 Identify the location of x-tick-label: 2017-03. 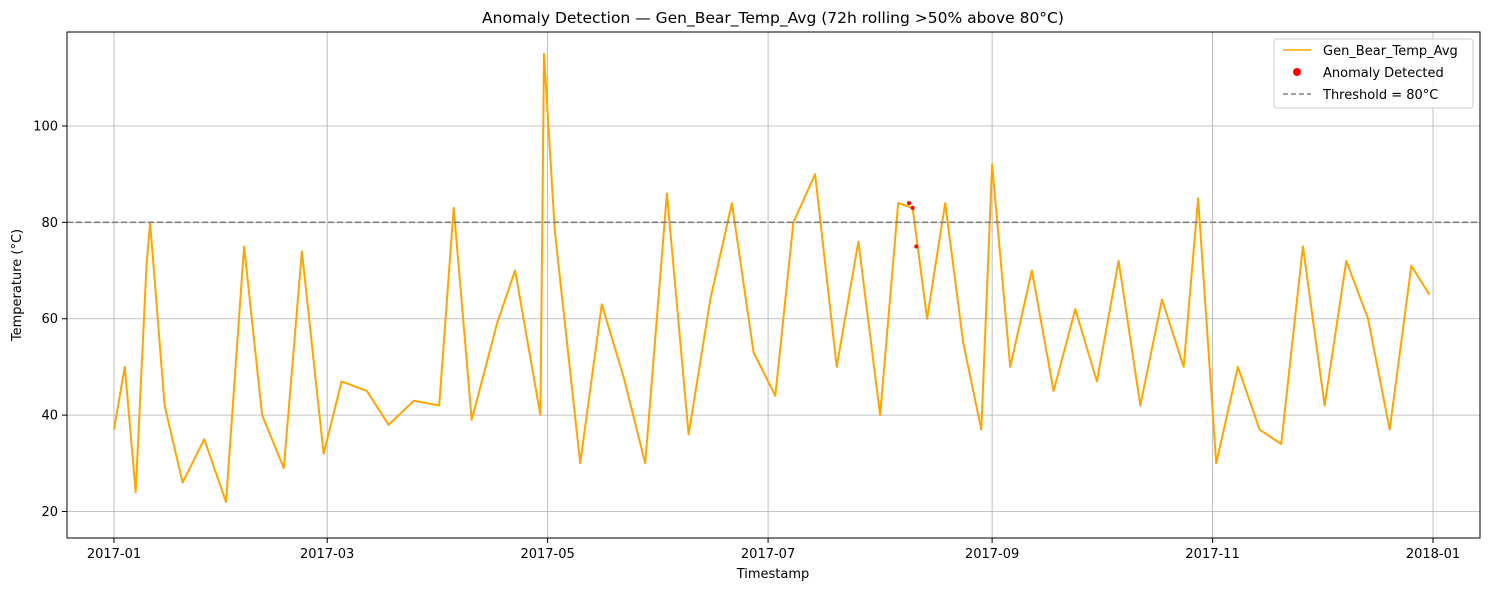
(327, 554).